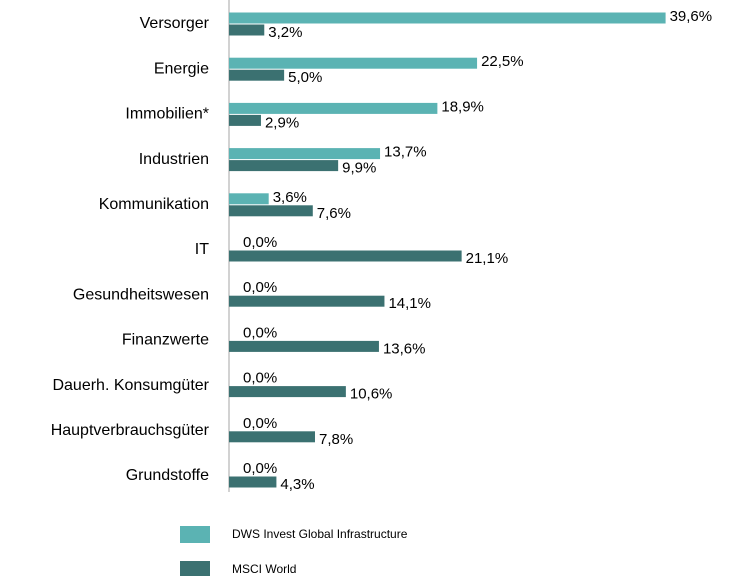  What do you see at coordinates (141, 294) in the screenshot?
I see `category-label: Gesundheitswesen` at bounding box center [141, 294].